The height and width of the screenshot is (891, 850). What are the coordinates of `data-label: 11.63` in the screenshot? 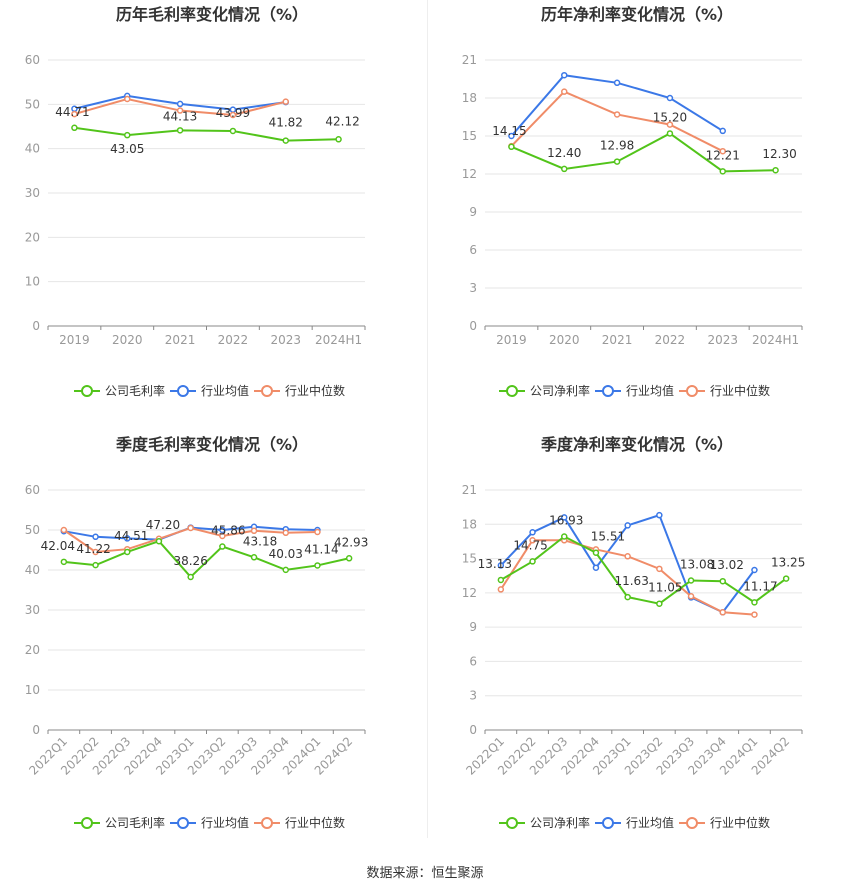 It's located at (631, 581).